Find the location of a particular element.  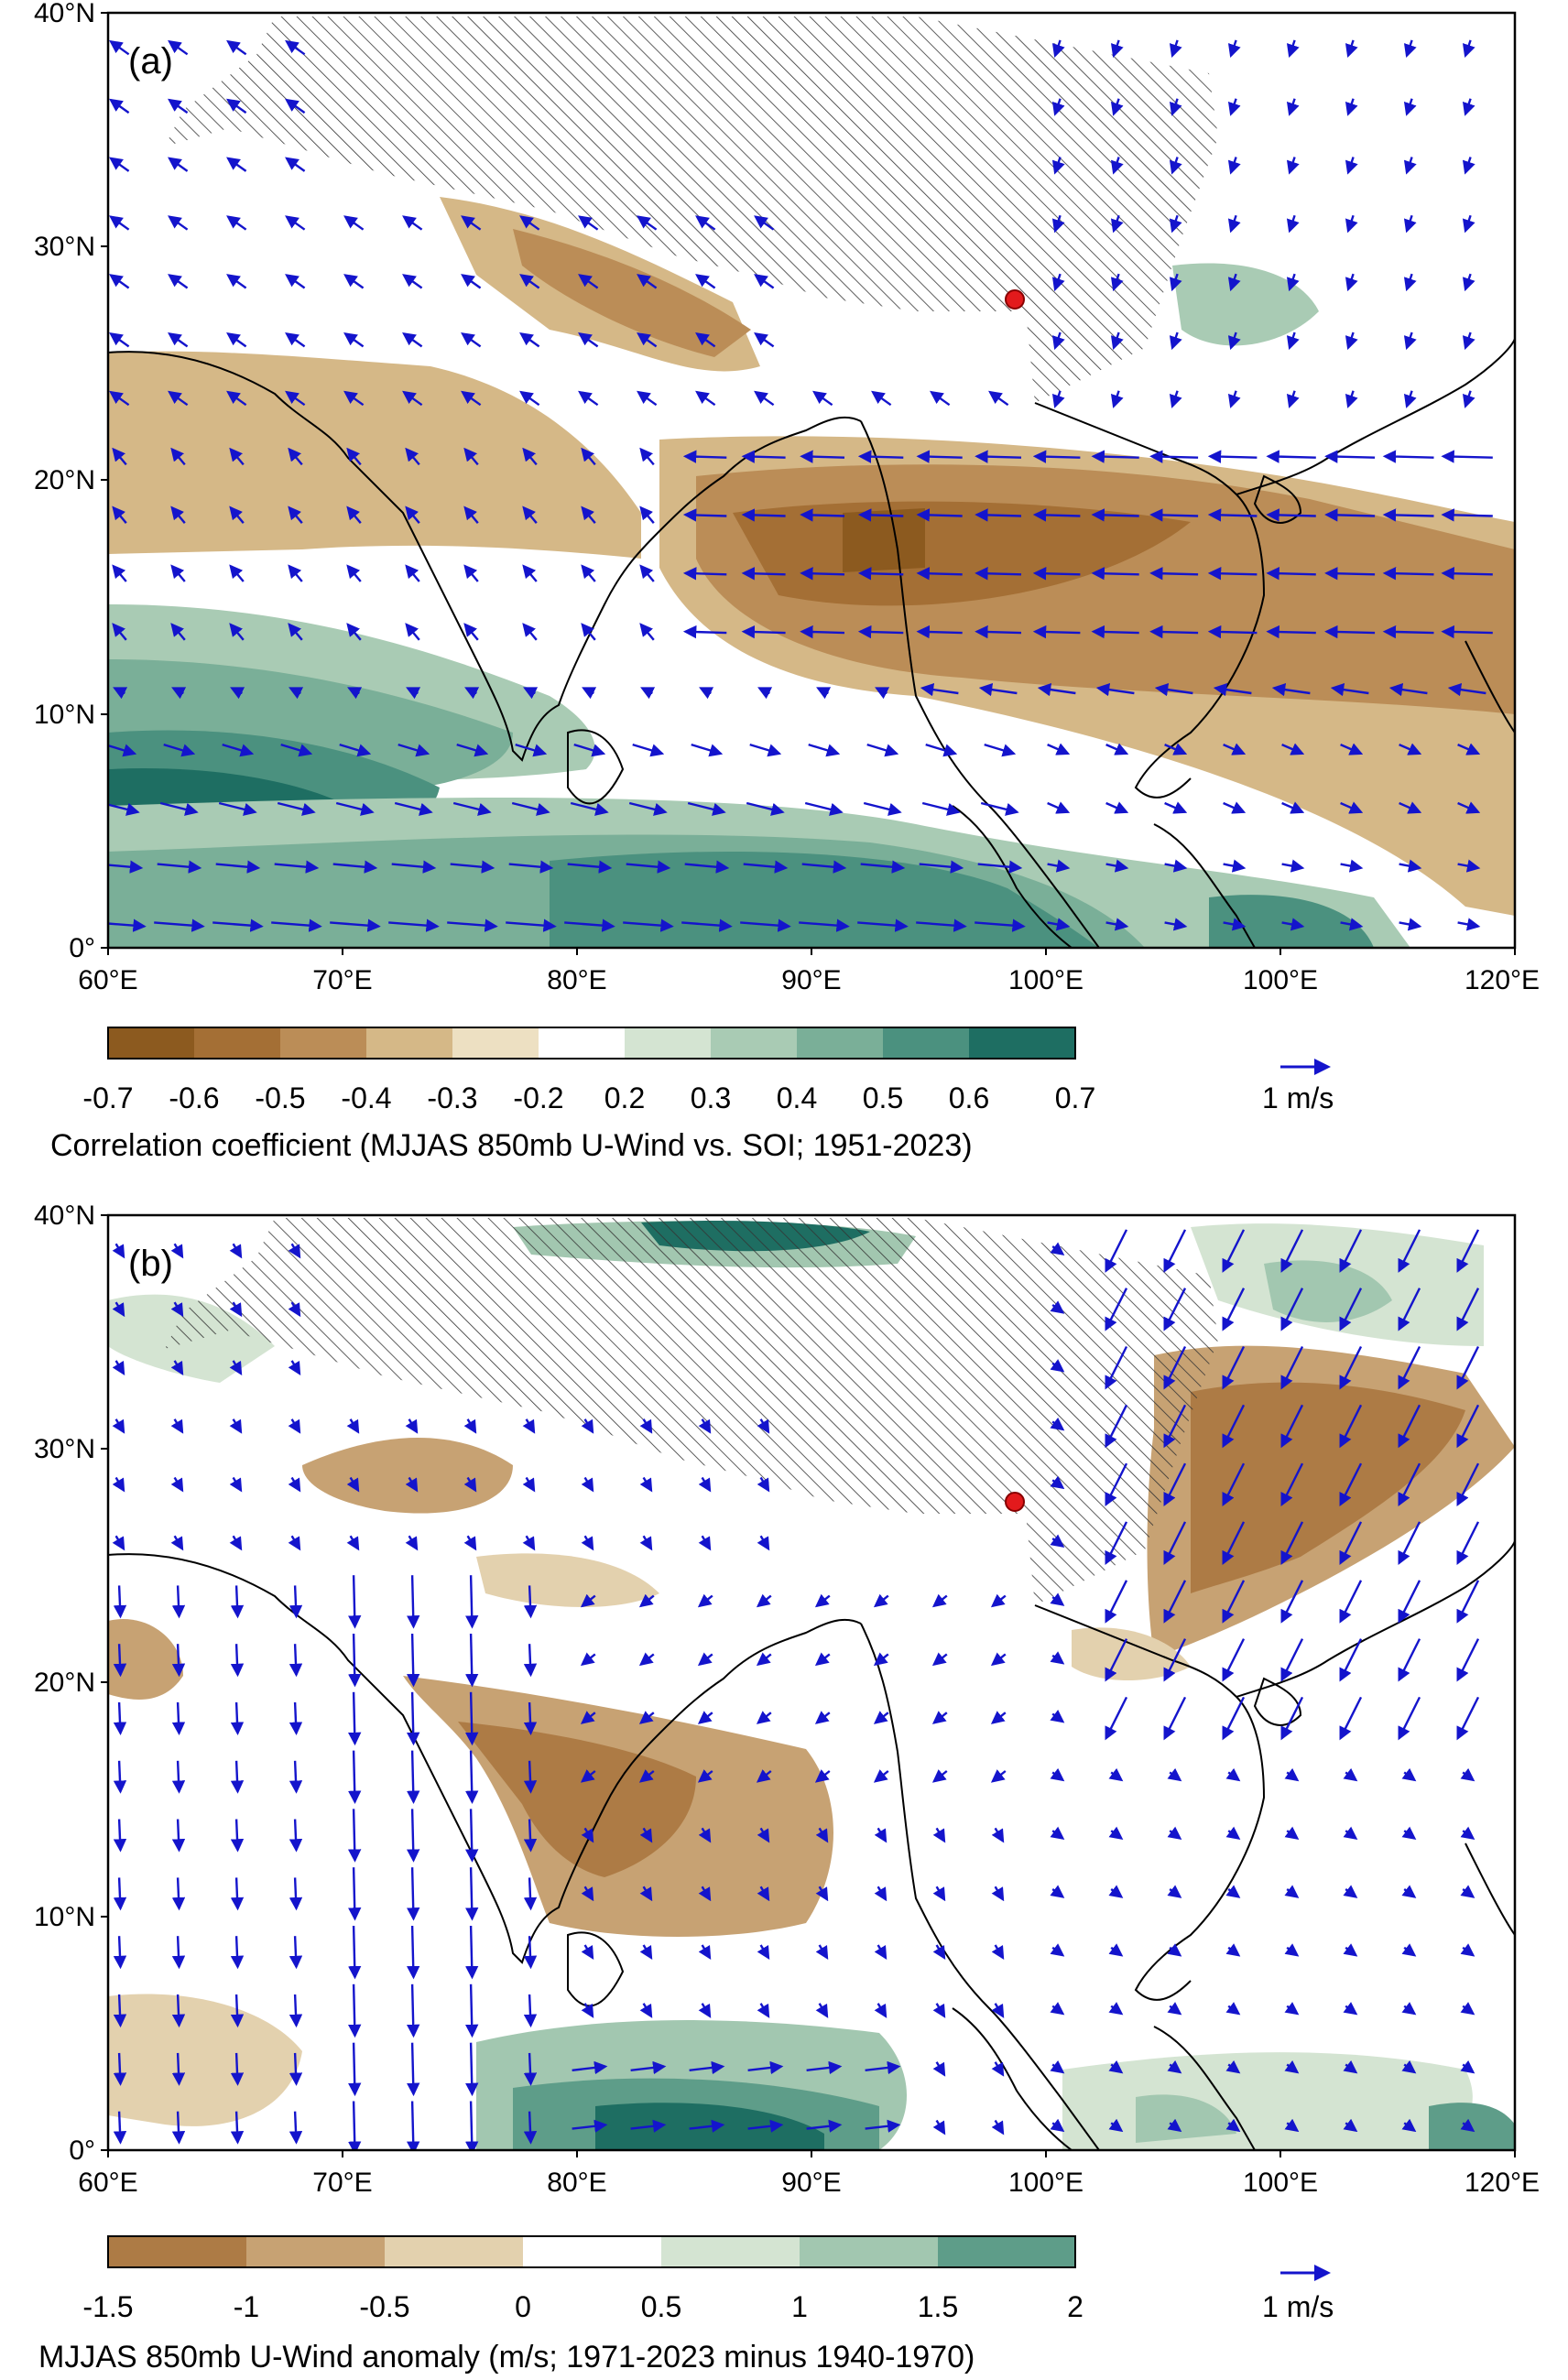

panel-a-lon-label: 80°E is located at coordinates (576, 980).